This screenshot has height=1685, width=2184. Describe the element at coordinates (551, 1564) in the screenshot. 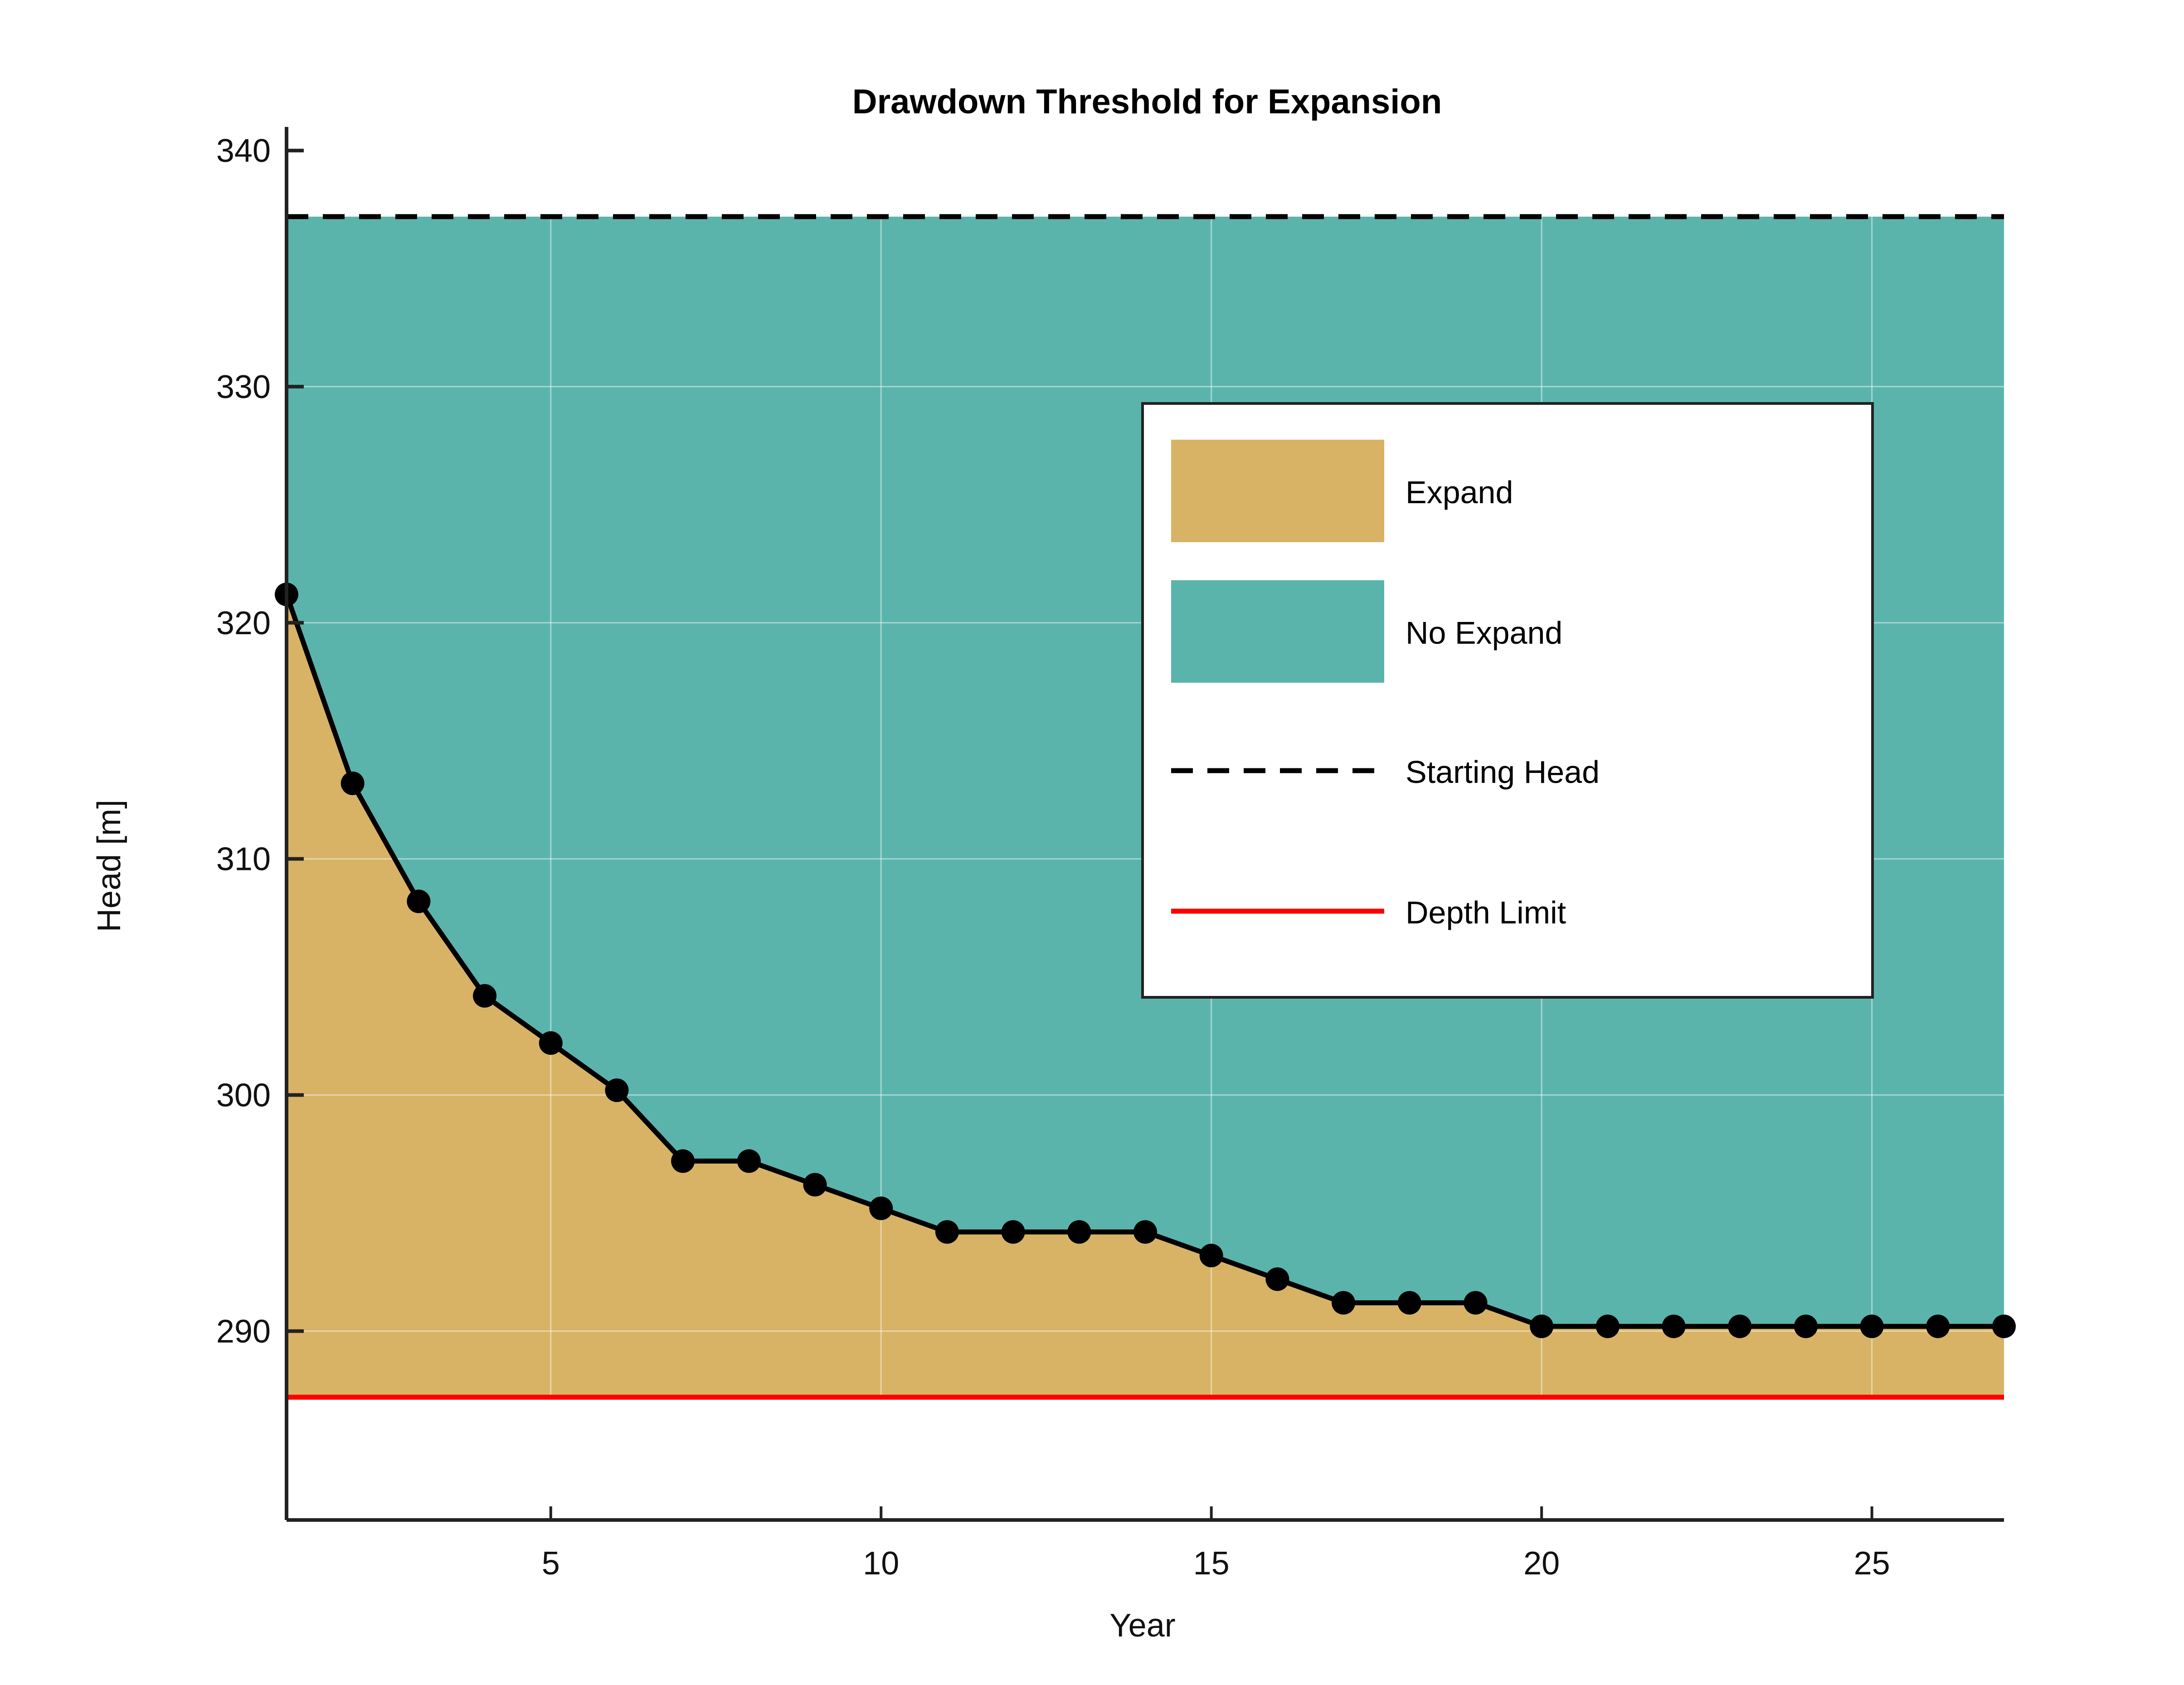

I see `x-tick-label: 5` at that location.